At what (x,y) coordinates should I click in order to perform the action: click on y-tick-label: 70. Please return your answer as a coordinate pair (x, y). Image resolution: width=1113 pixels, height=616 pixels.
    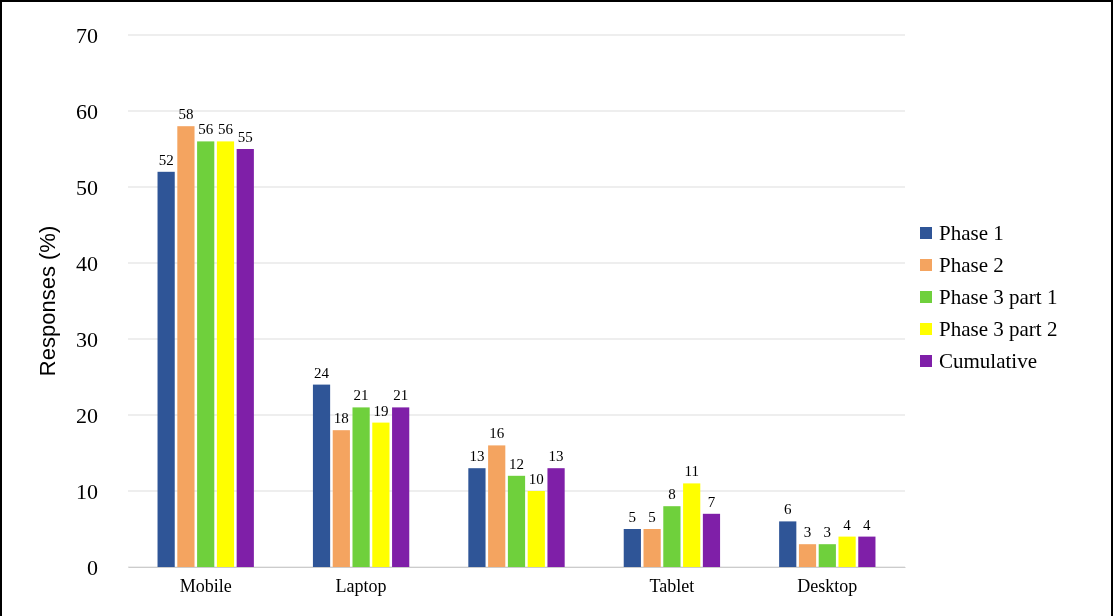
    Looking at the image, I should click on (87, 35).